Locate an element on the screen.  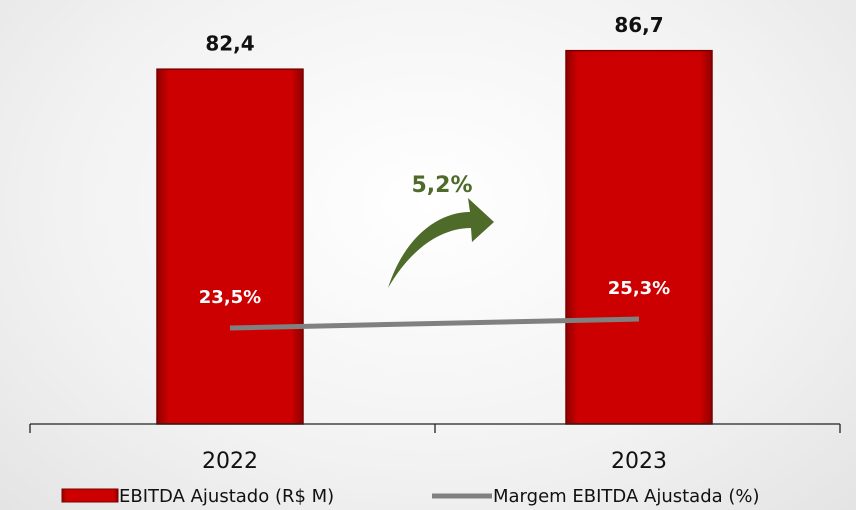
data-label: 25,3% is located at coordinates (639, 288).